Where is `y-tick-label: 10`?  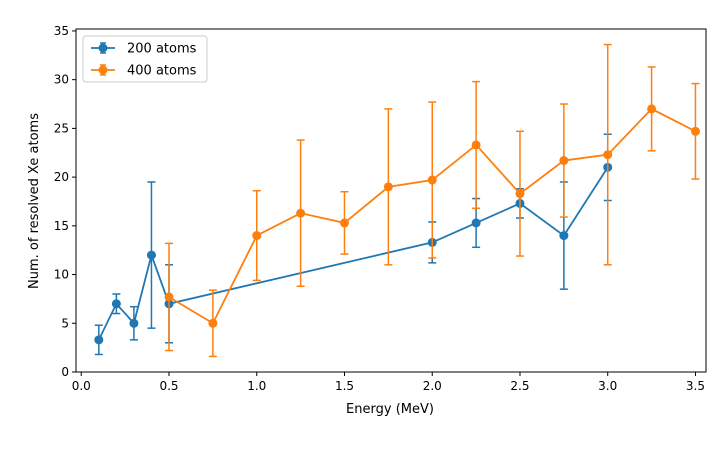 y-tick-label: 10 is located at coordinates (61, 275).